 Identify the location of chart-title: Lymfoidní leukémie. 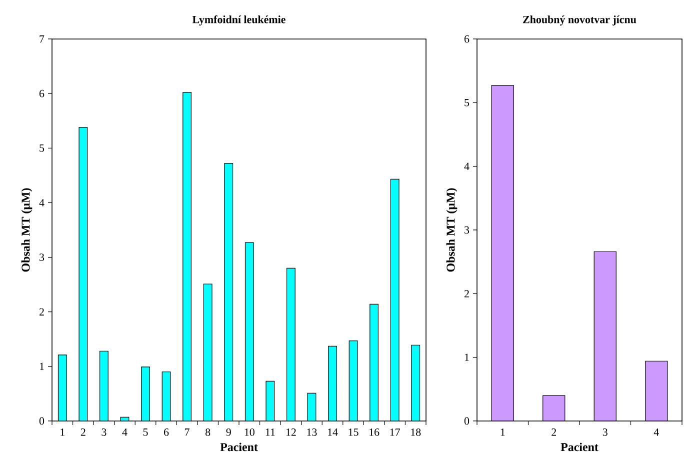
(239, 20).